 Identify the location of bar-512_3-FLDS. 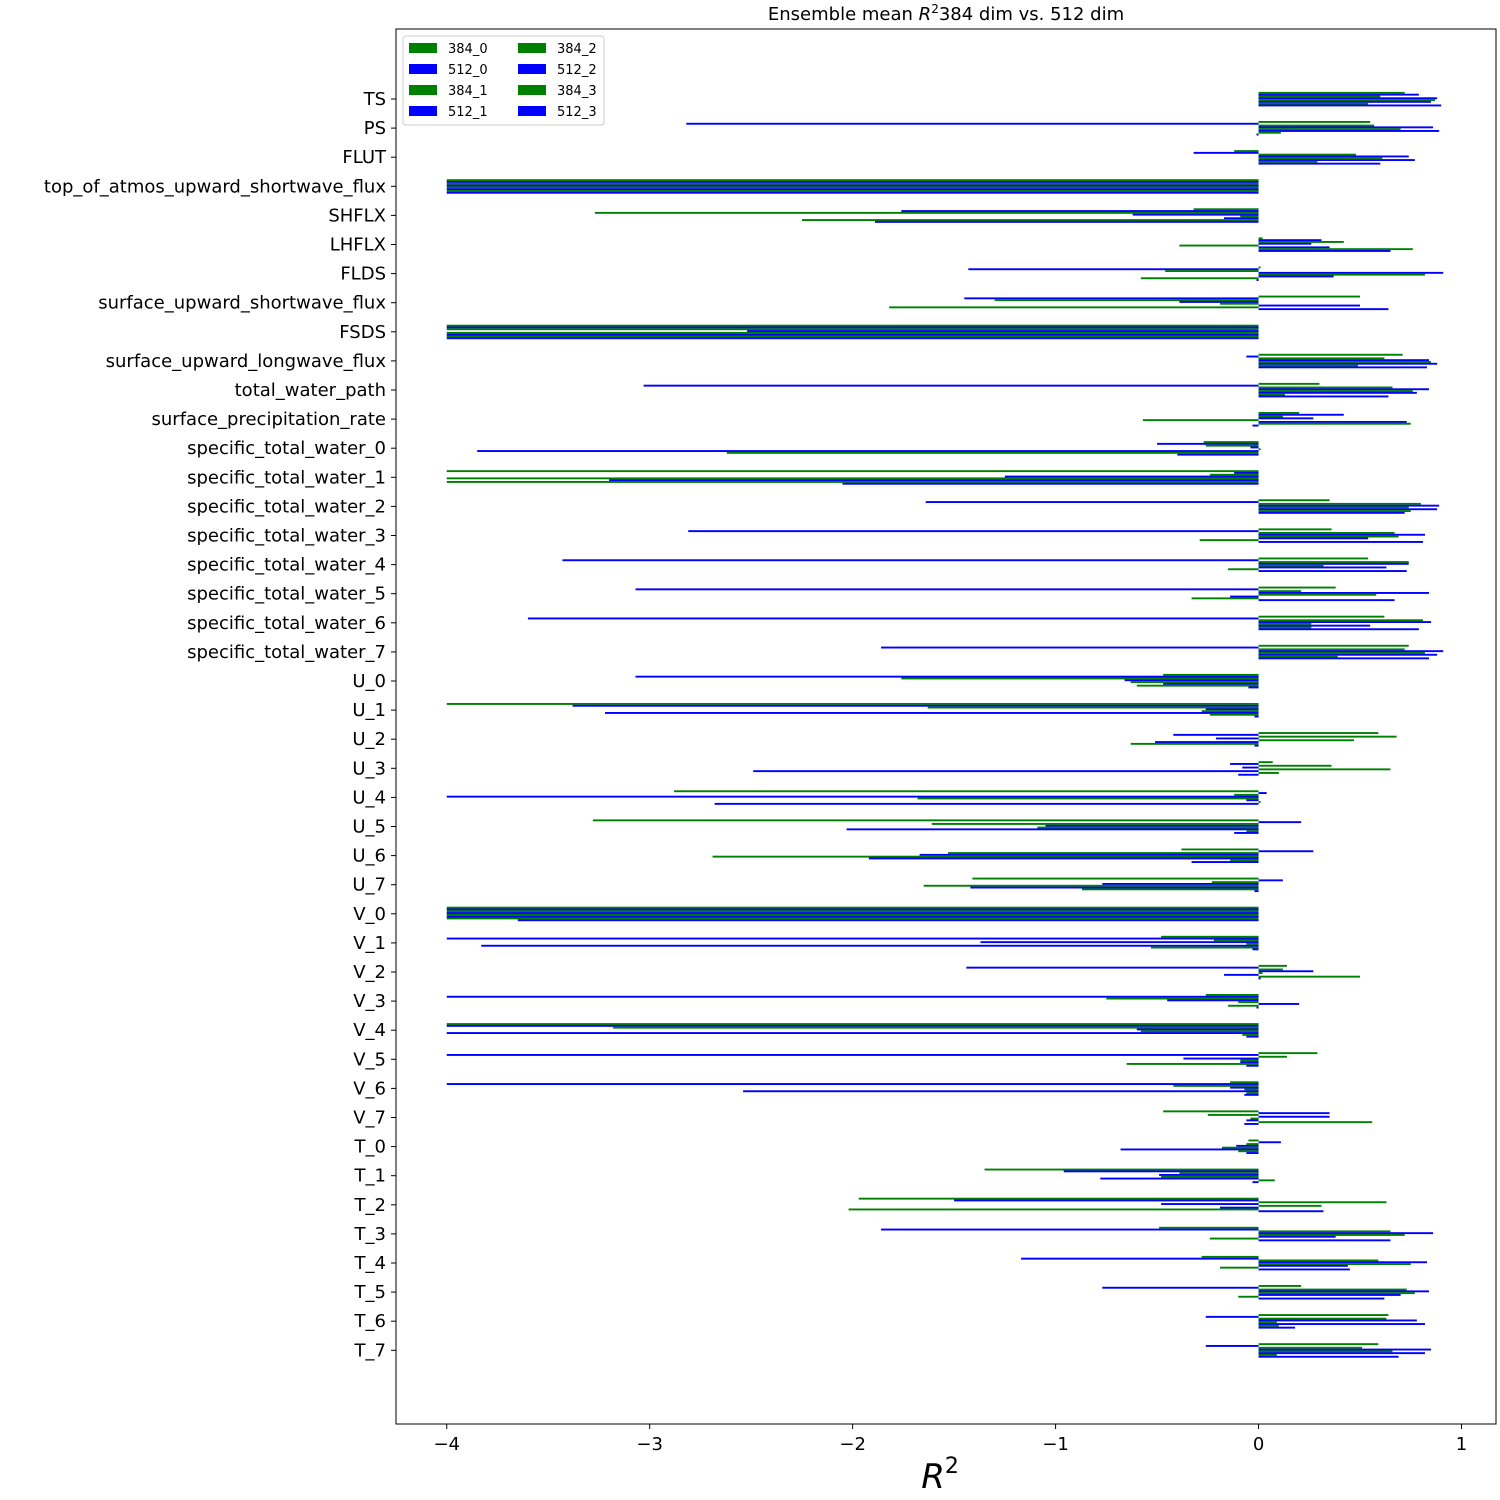
(1257, 280).